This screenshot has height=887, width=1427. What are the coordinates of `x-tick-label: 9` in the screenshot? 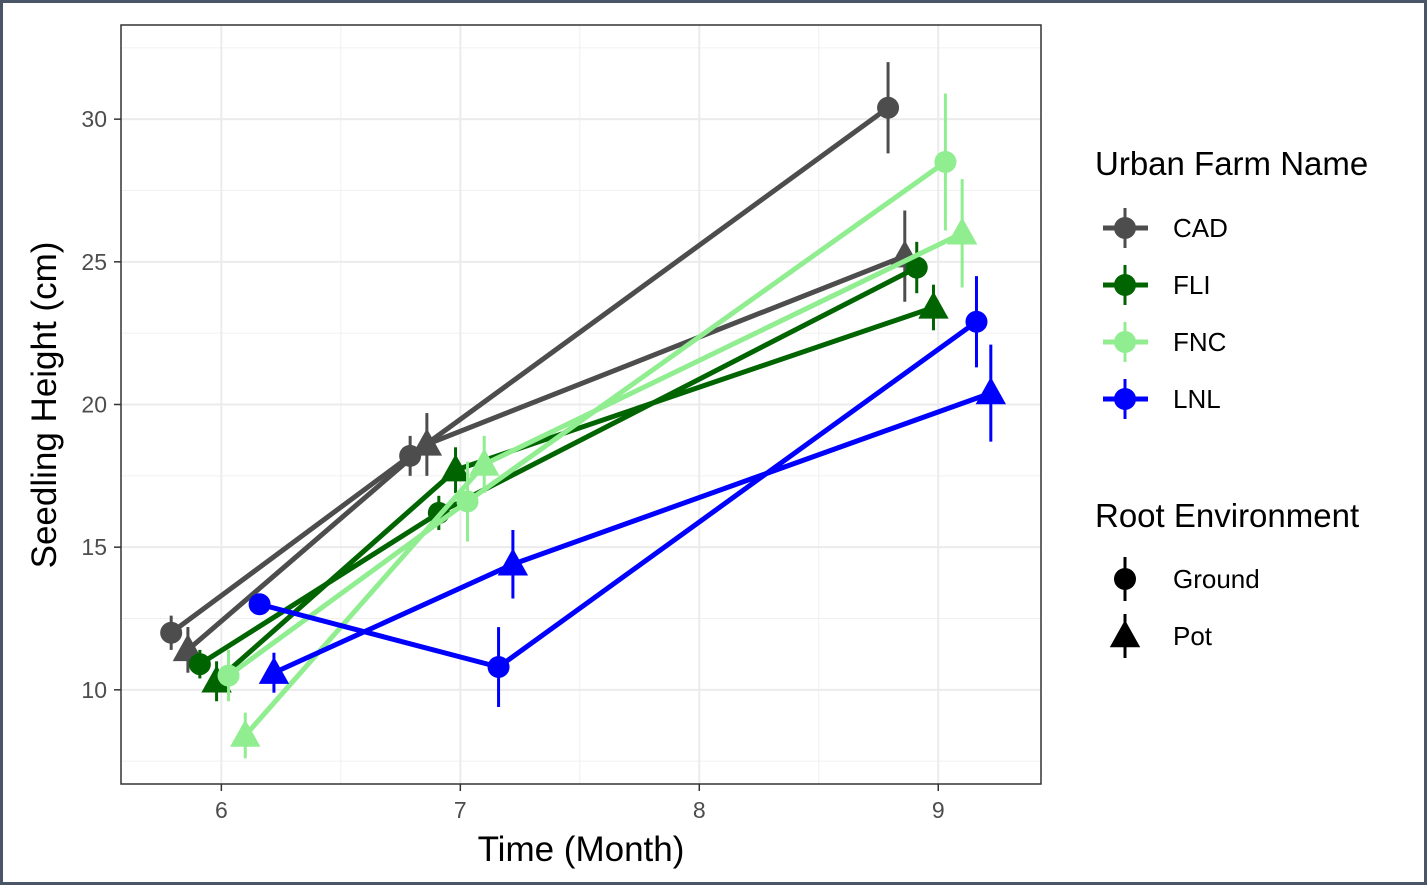 It's located at (938, 810).